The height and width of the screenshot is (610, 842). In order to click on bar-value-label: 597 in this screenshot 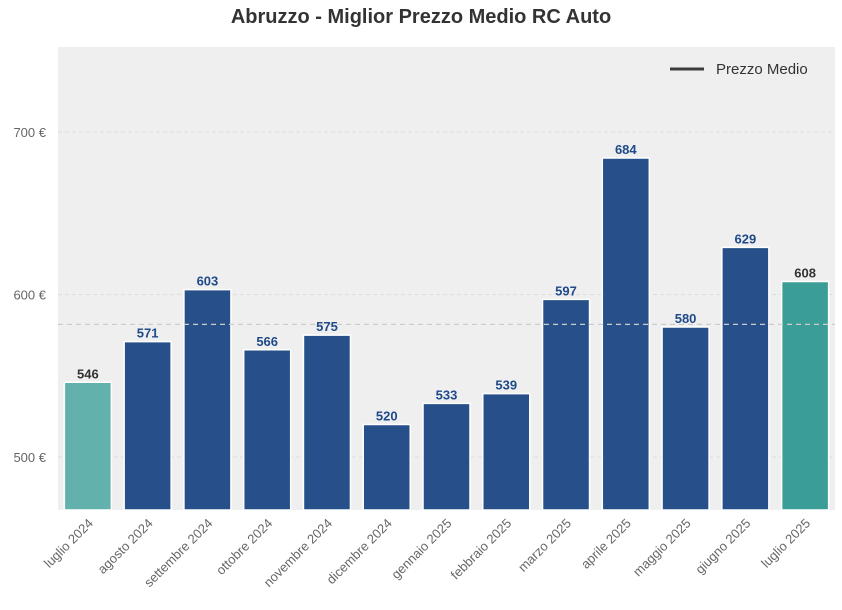, I will do `click(566, 290)`.